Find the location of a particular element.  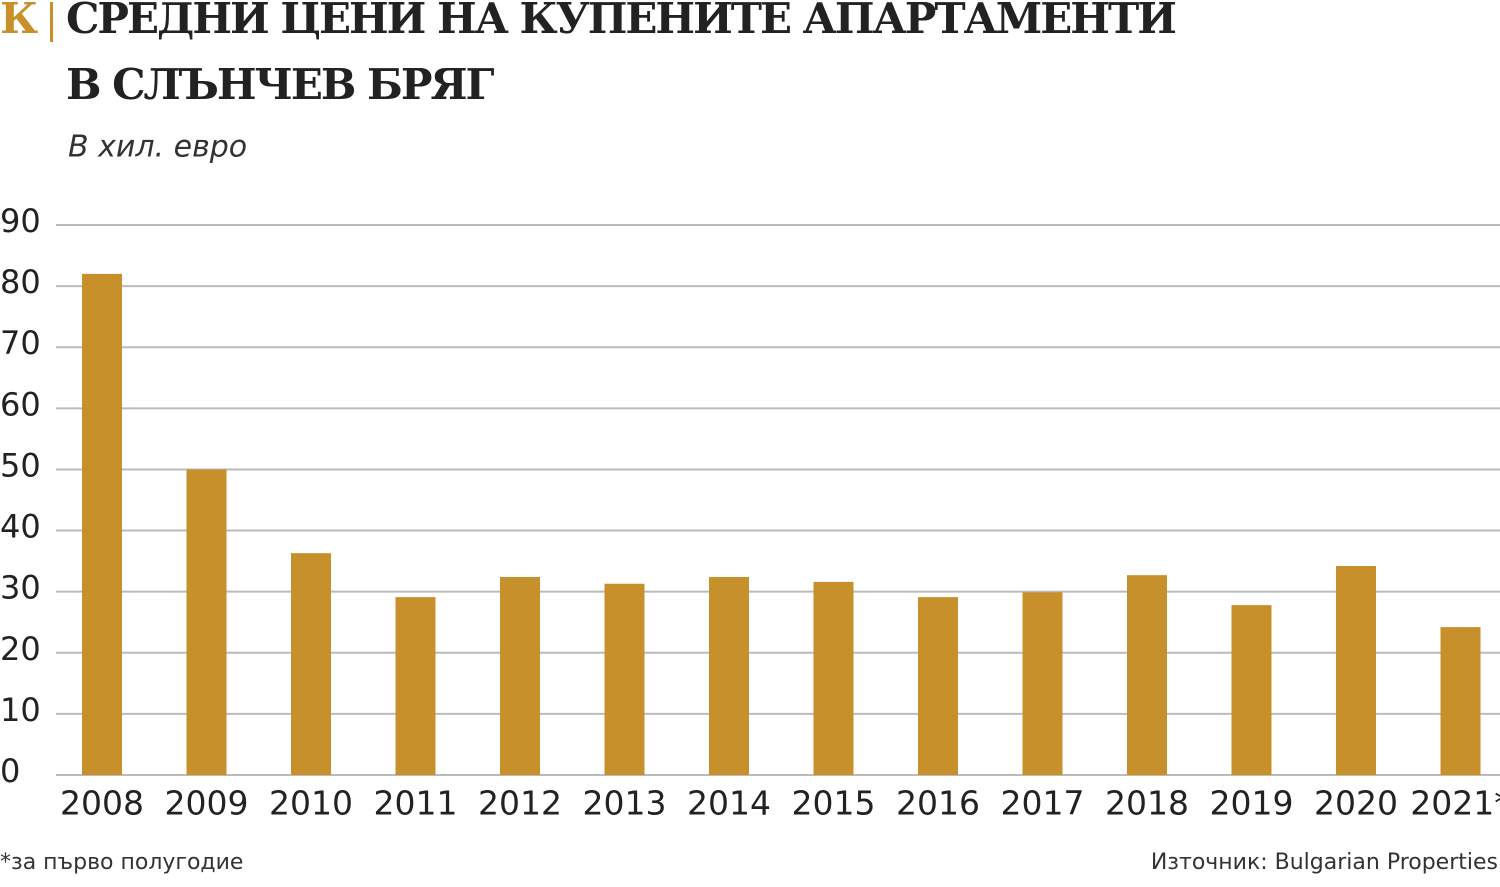

y-tick-label: 70 is located at coordinates (20, 343).